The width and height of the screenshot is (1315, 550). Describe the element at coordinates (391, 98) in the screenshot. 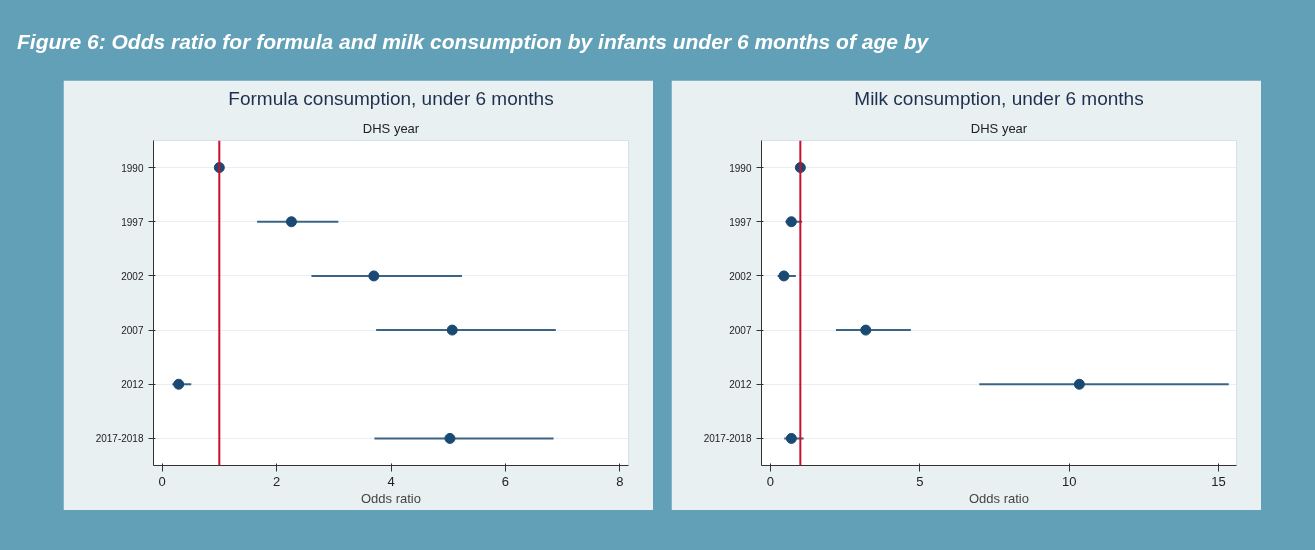

I see `chart-title: Formula consumption, under 6 months` at that location.